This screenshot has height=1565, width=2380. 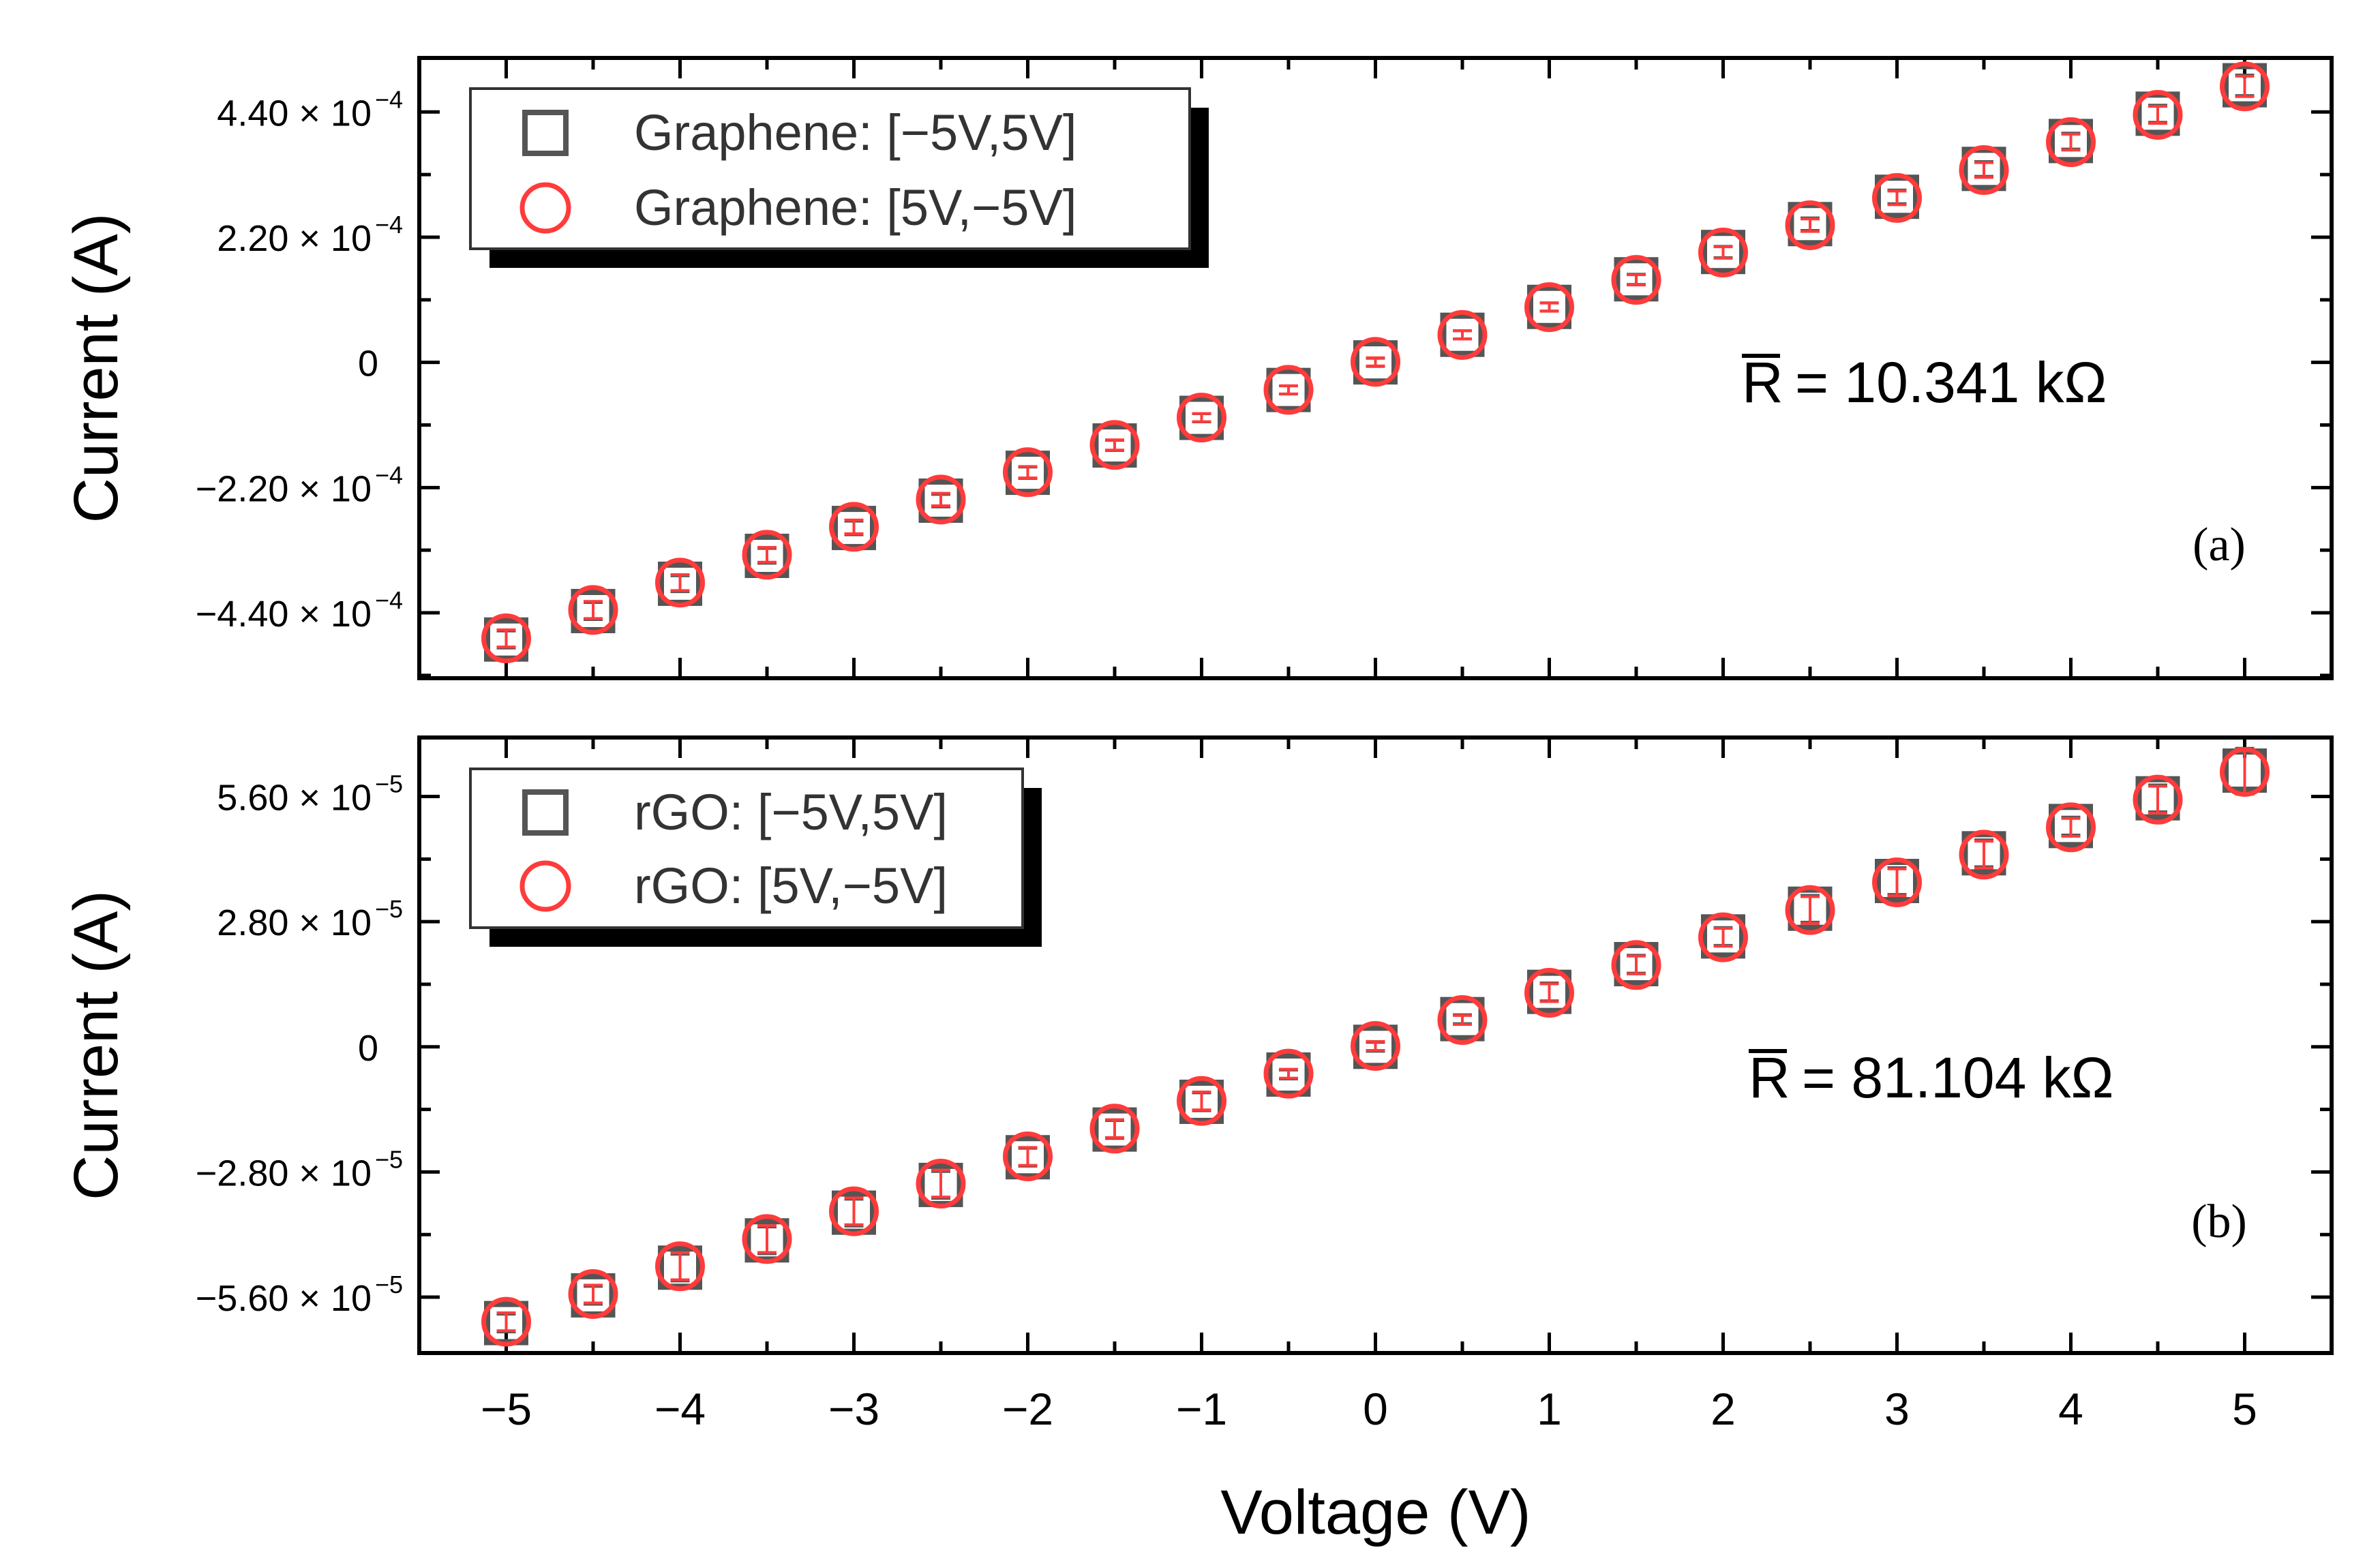 I want to click on x-tick-label: 4, so click(x=2070, y=1409).